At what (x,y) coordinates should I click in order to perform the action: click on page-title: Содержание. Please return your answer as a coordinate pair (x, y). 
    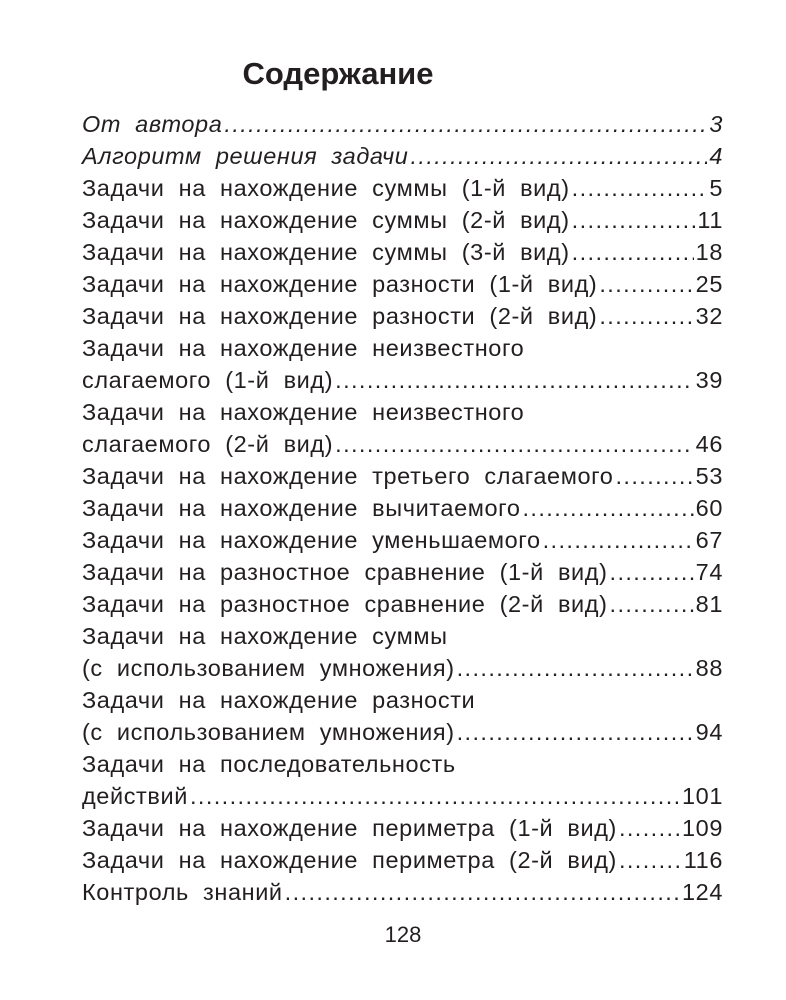
    Looking at the image, I should click on (338, 73).